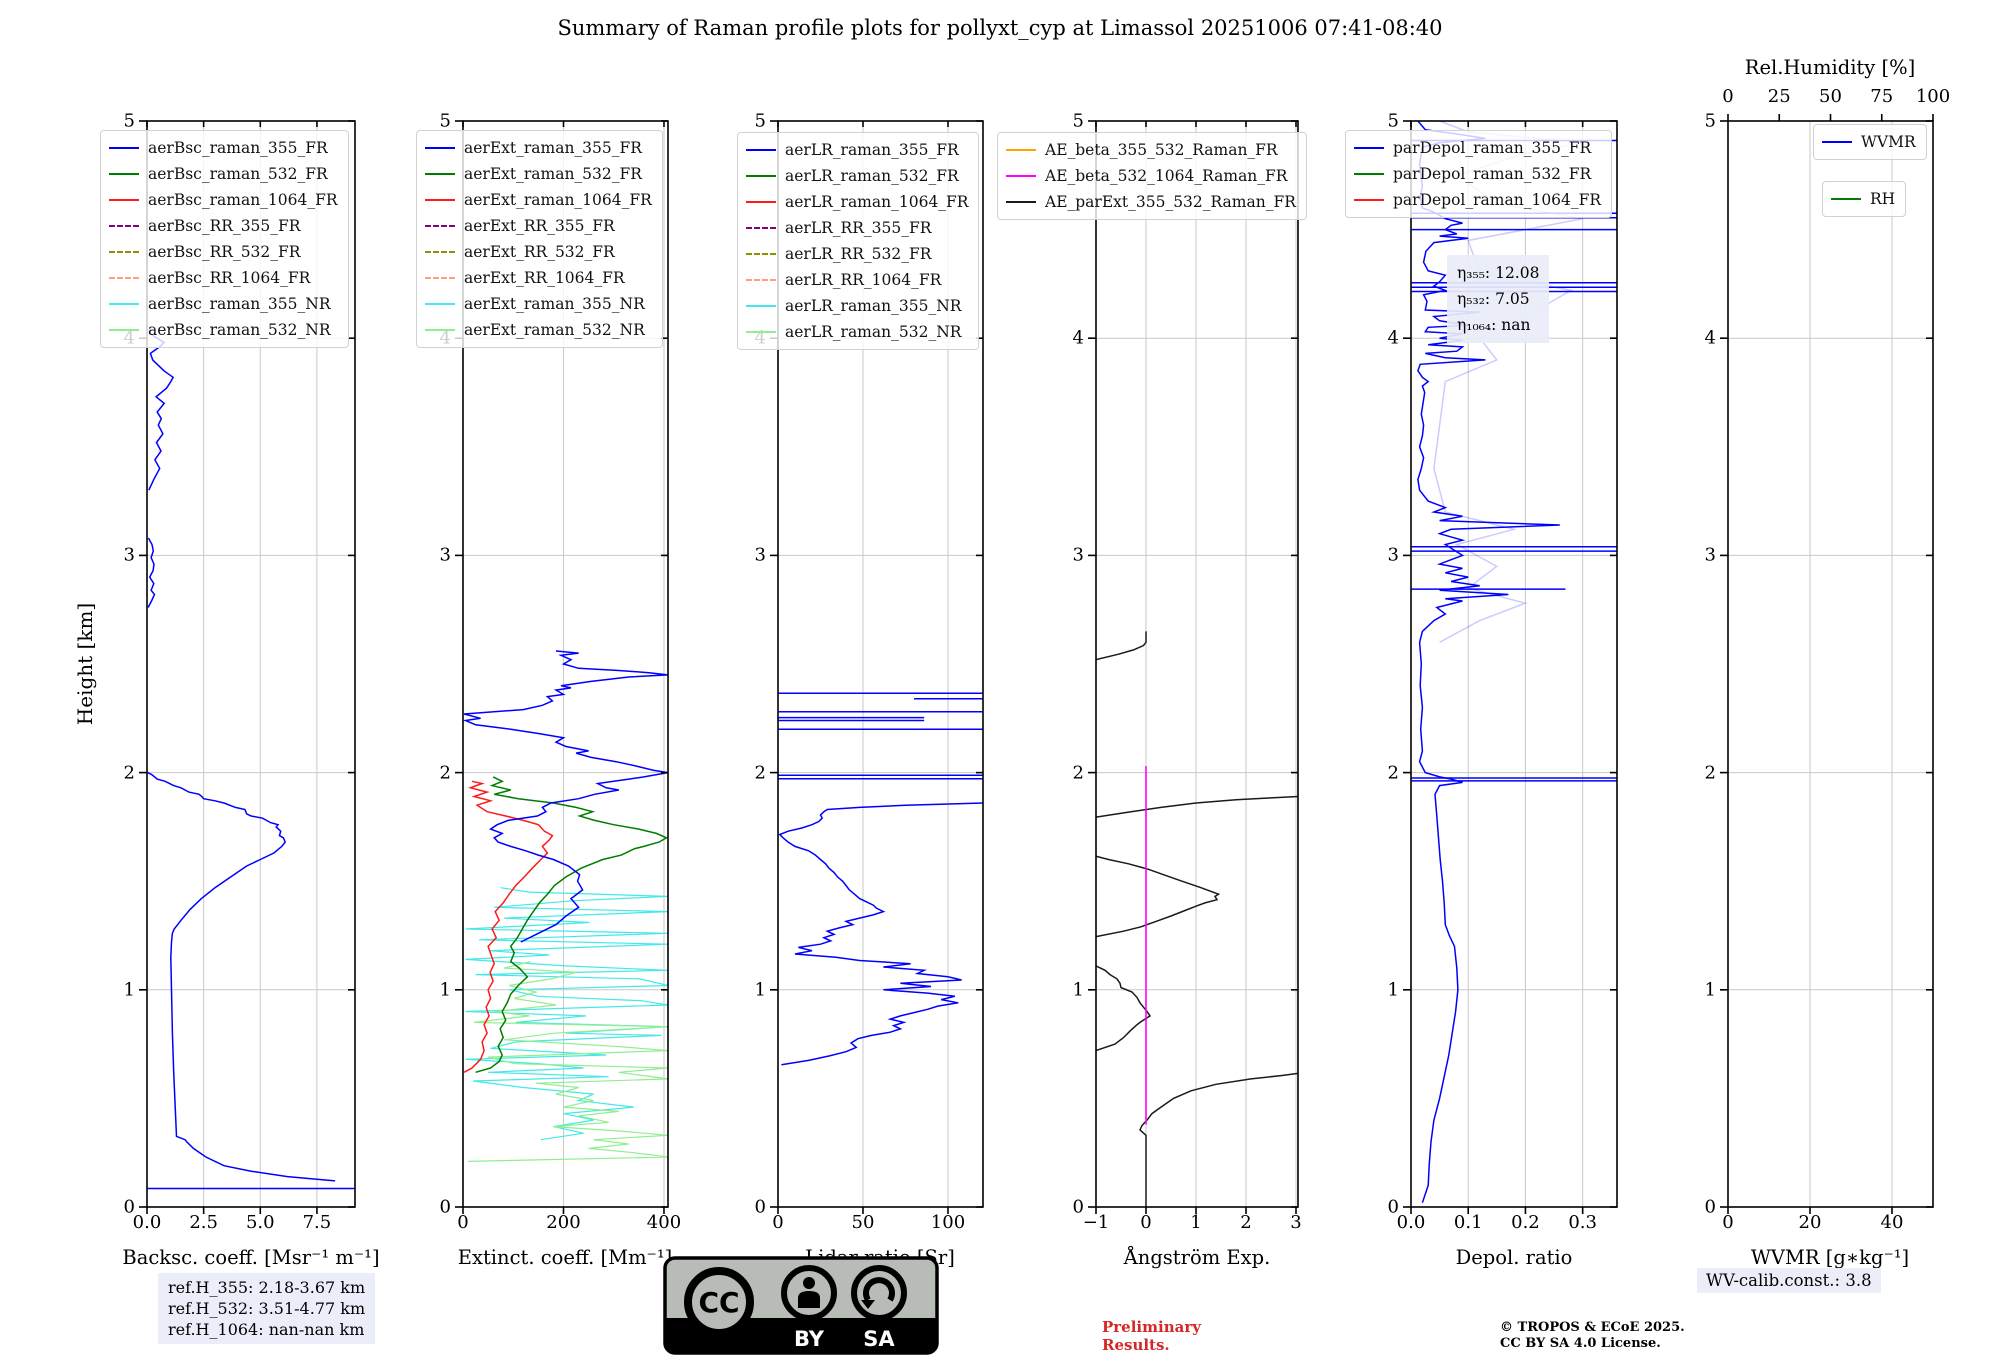 This screenshot has width=2000, height=1360. What do you see at coordinates (223, 148) in the screenshot?
I see `legend-entry: aerBsc_raman_355_FR` at bounding box center [223, 148].